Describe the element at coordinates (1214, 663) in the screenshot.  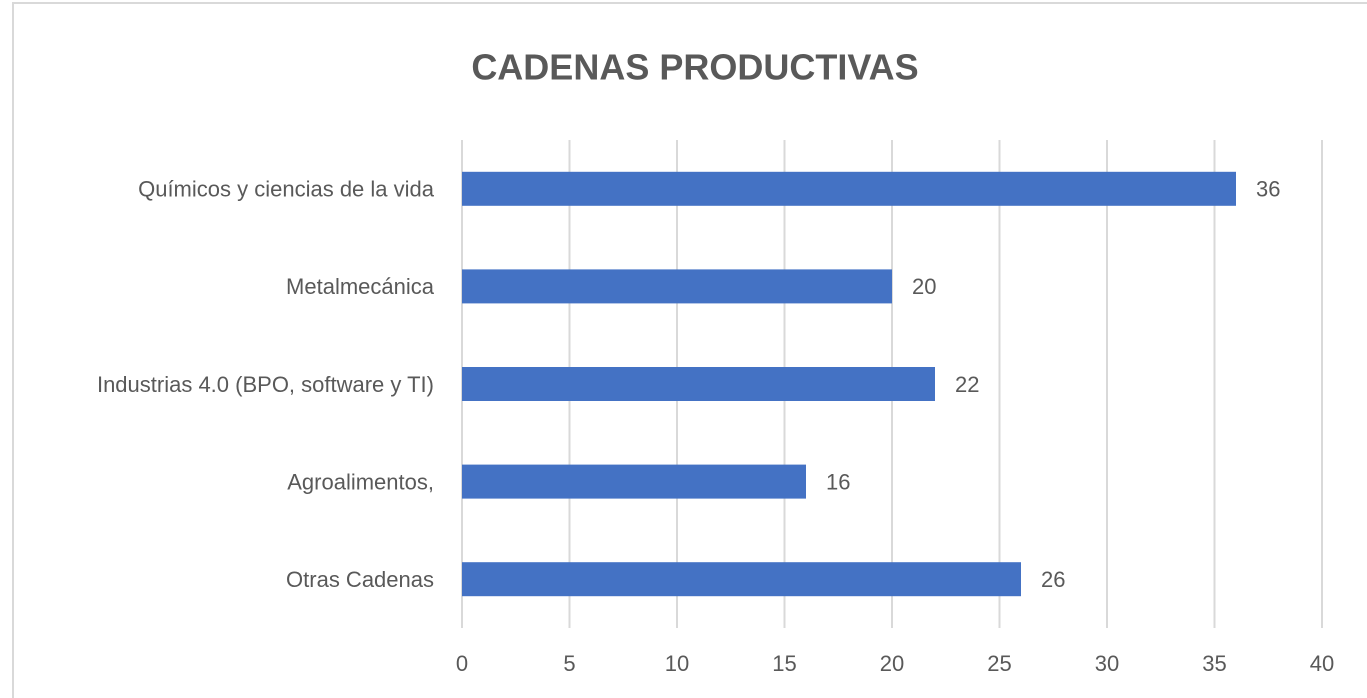
I see `x-tick-label: 35` at that location.